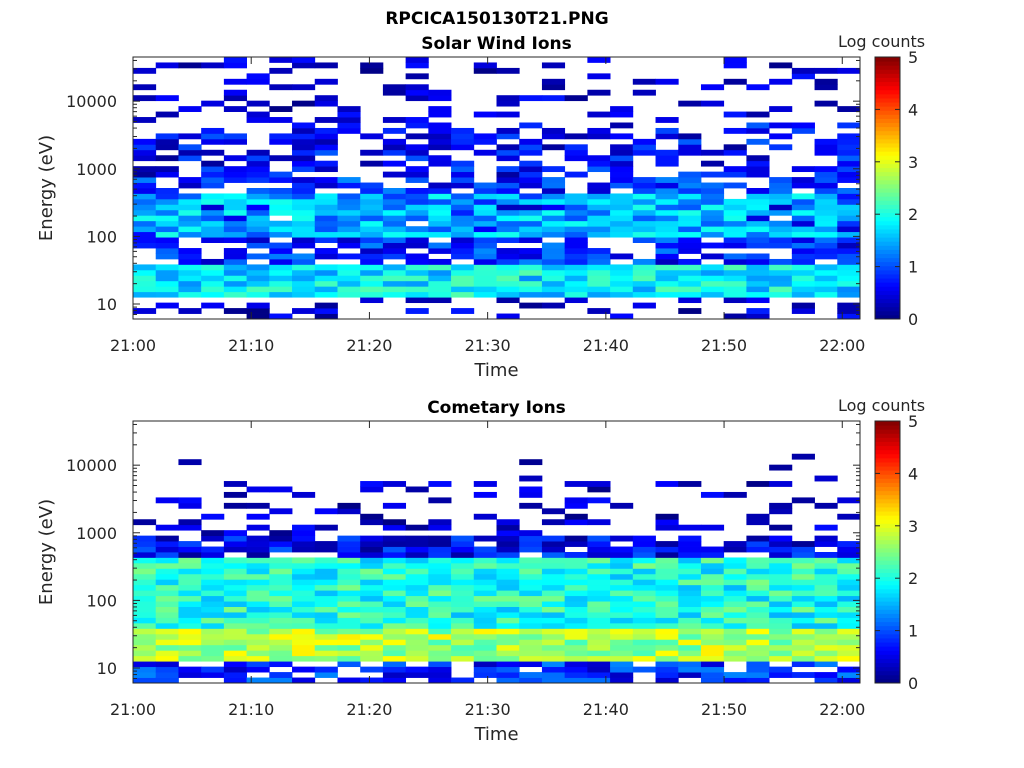 Image resolution: width=1024 pixels, height=768 pixels. What do you see at coordinates (881, 405) in the screenshot?
I see `colorbar-label: Log counts` at bounding box center [881, 405].